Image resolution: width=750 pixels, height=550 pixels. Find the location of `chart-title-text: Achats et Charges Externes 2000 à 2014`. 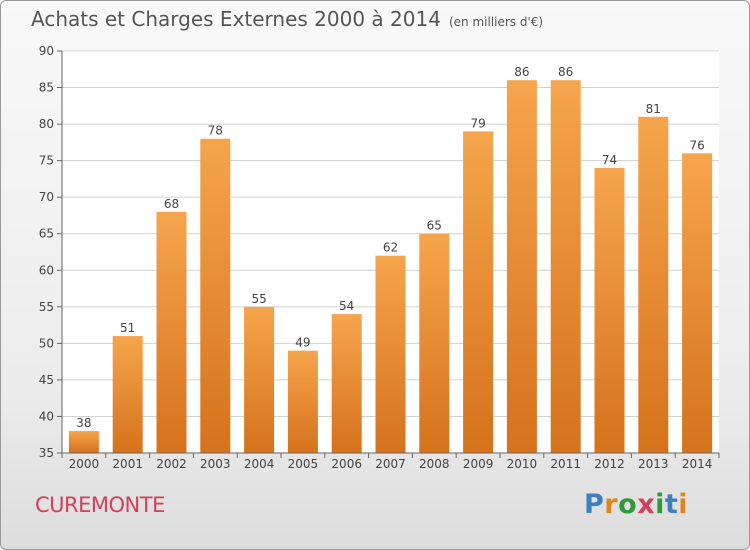

chart-title-text: Achats et Charges Externes 2000 à 2014 is located at coordinates (236, 19).